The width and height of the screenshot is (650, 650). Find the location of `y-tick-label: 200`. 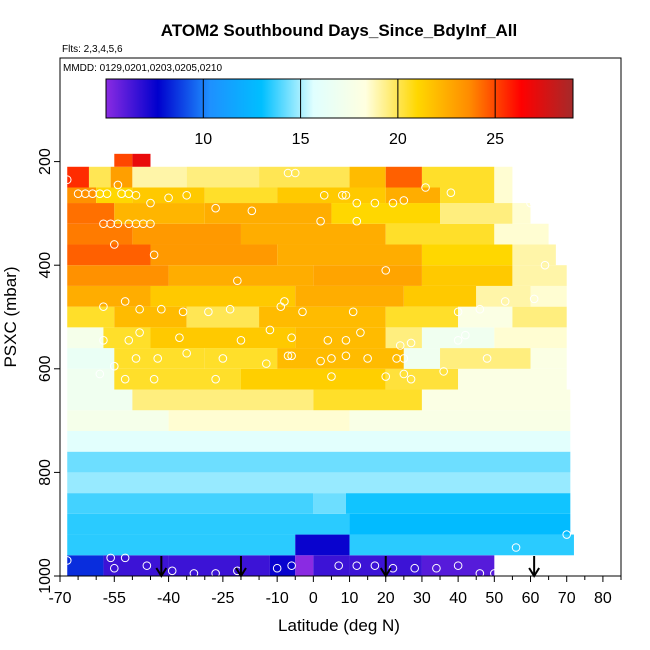

y-tick-label: 200 is located at coordinates (45, 161).